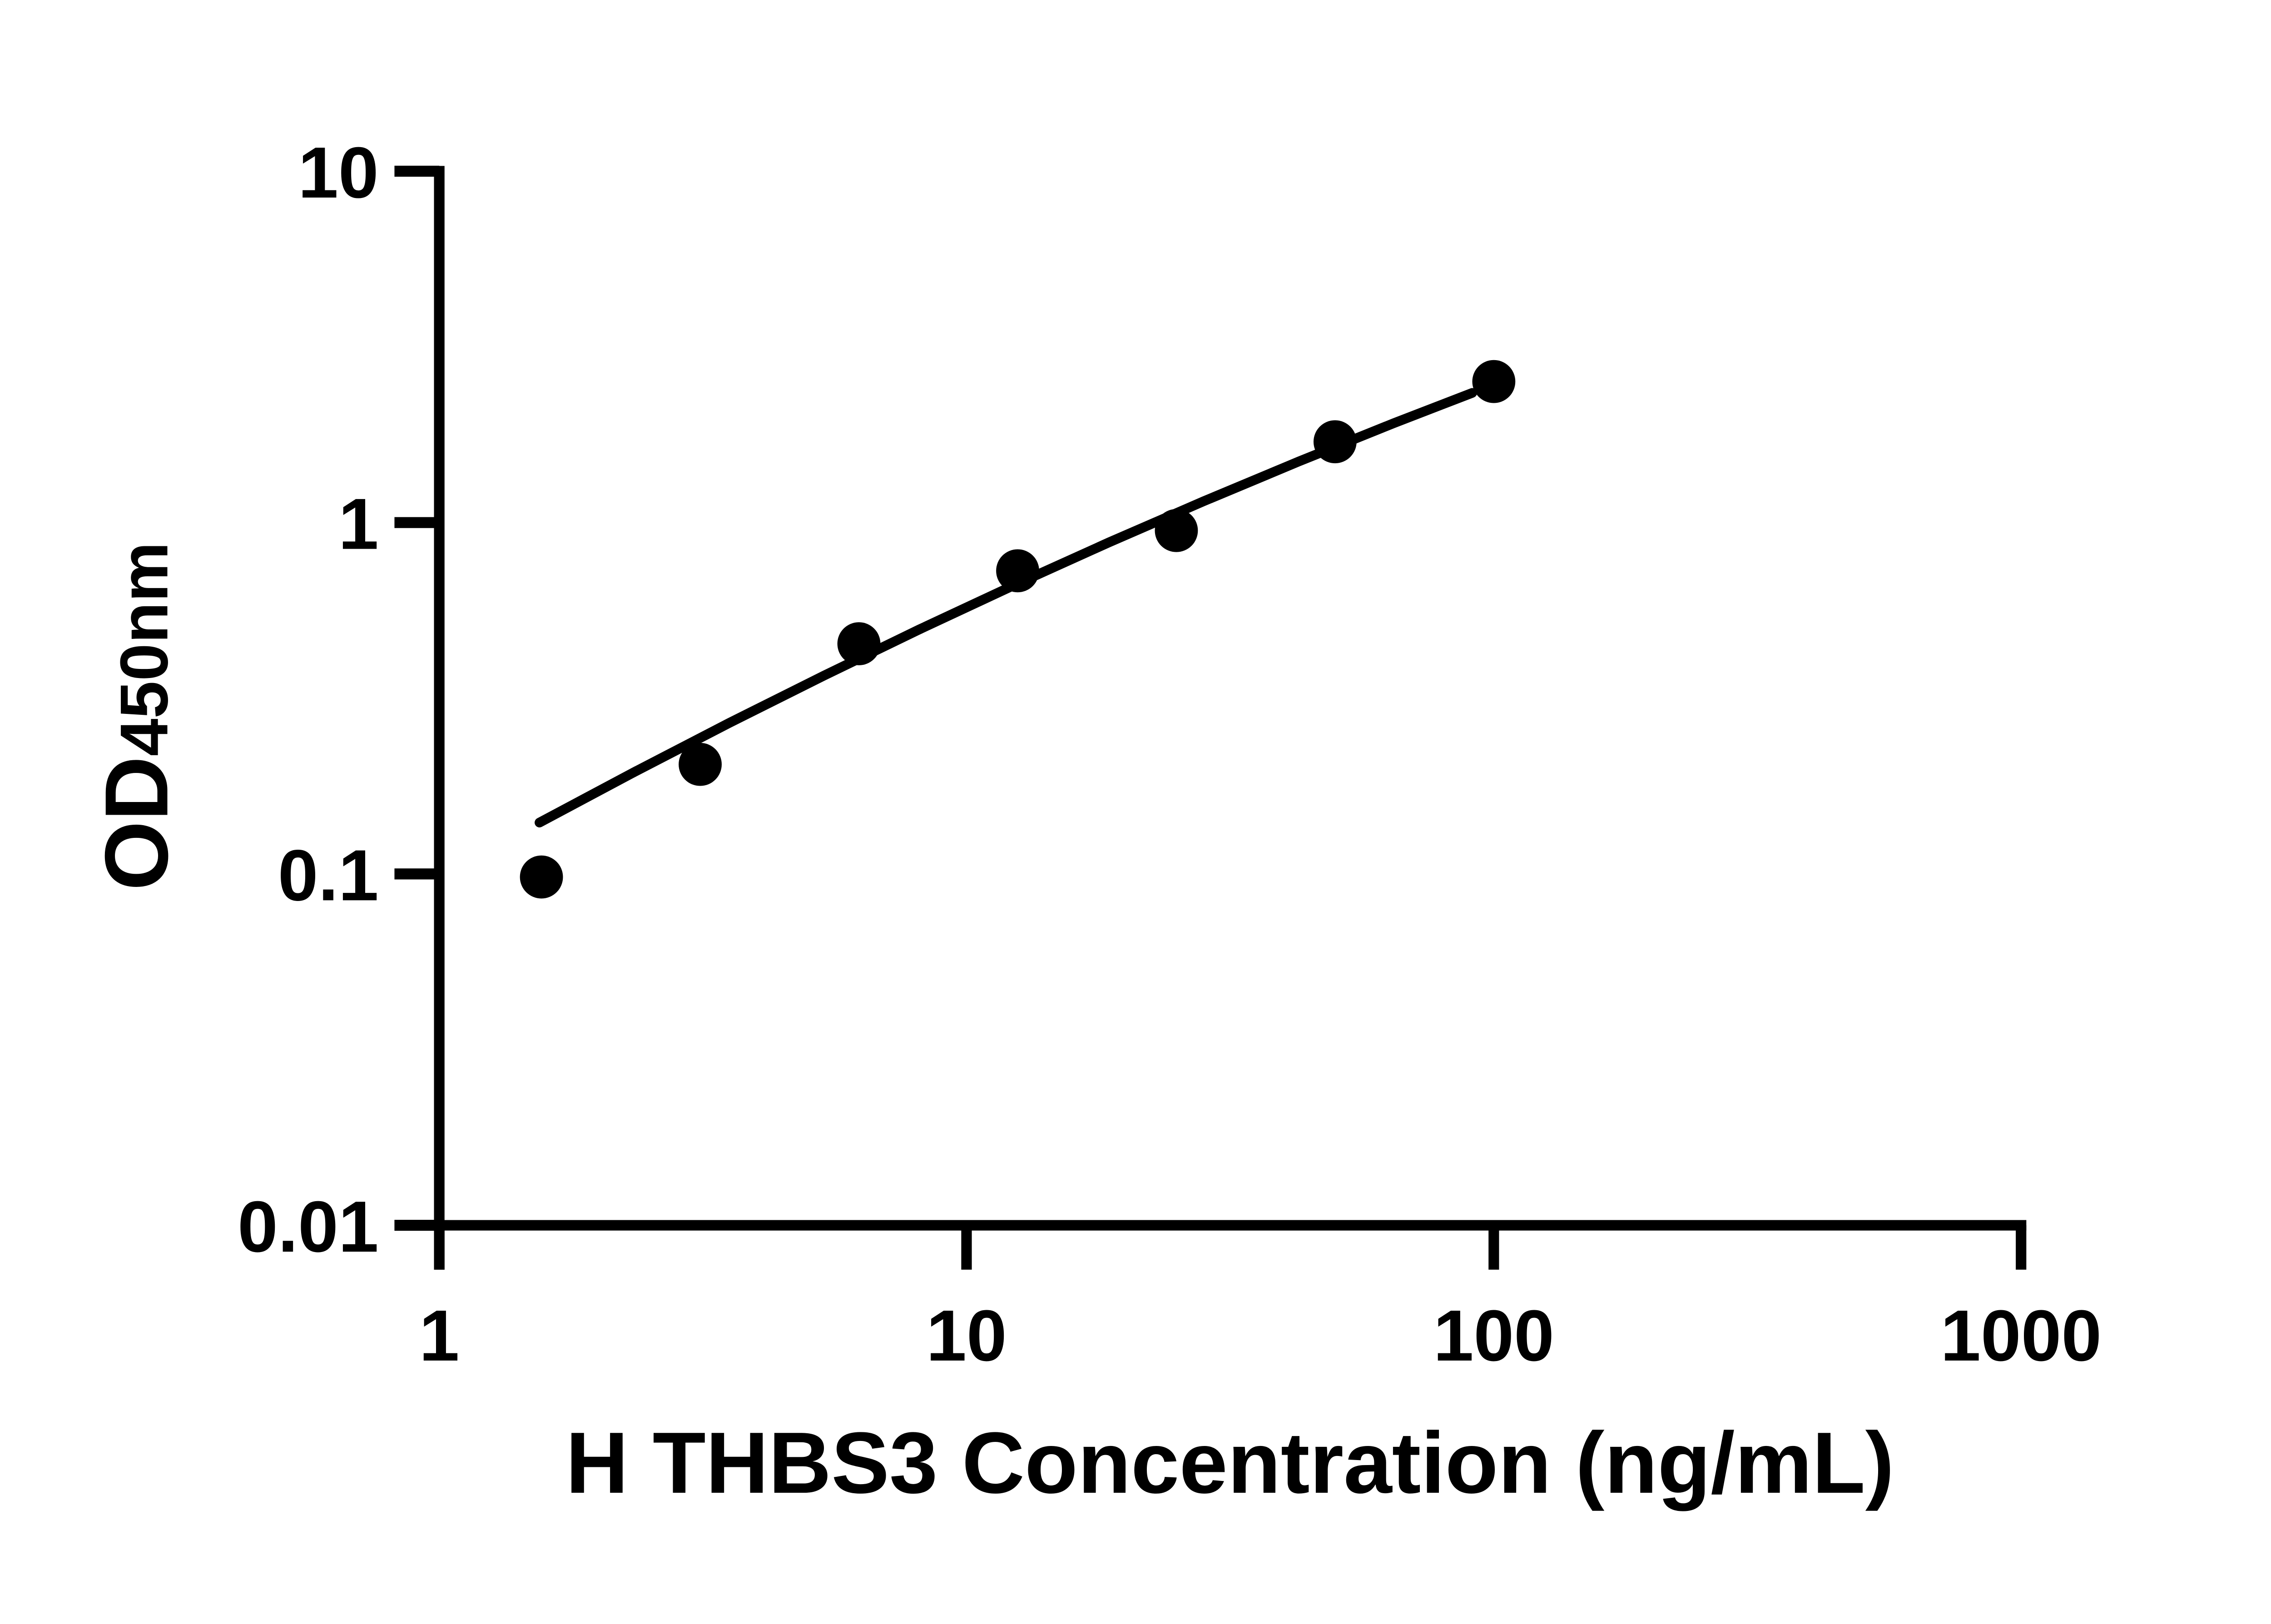  Describe the element at coordinates (439, 1335) in the screenshot. I see `x-tick-label: 1` at that location.